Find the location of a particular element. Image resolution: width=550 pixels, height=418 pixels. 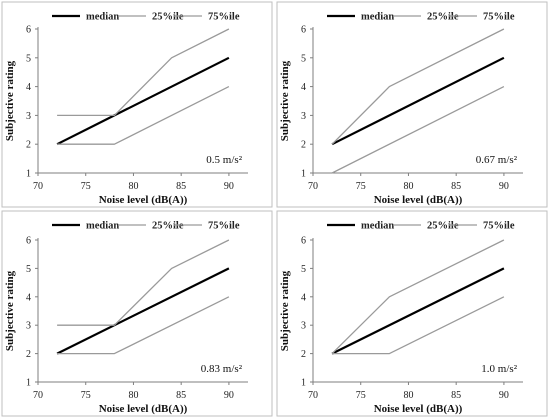

acceleration-annotation: 0.67 m/s² is located at coordinates (497, 160).